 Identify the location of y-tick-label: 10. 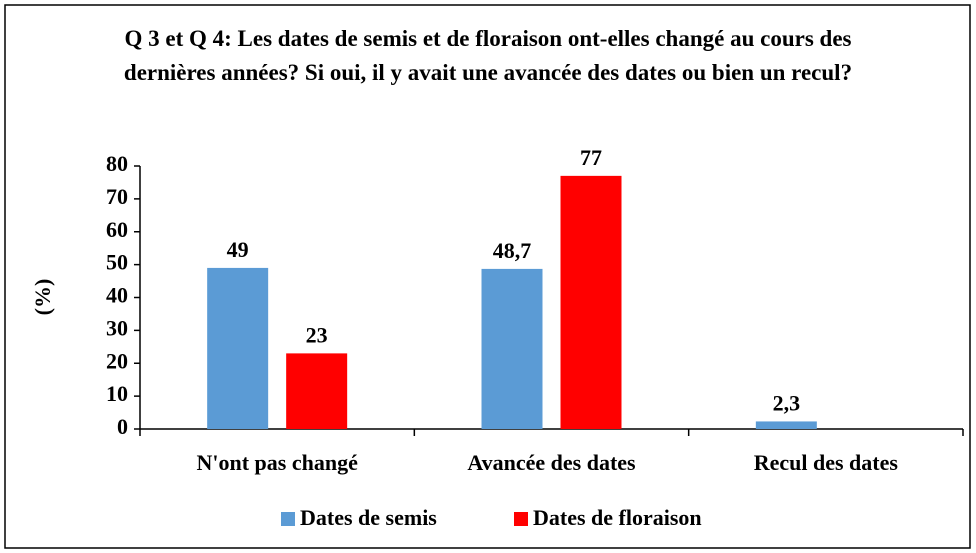
(117, 393).